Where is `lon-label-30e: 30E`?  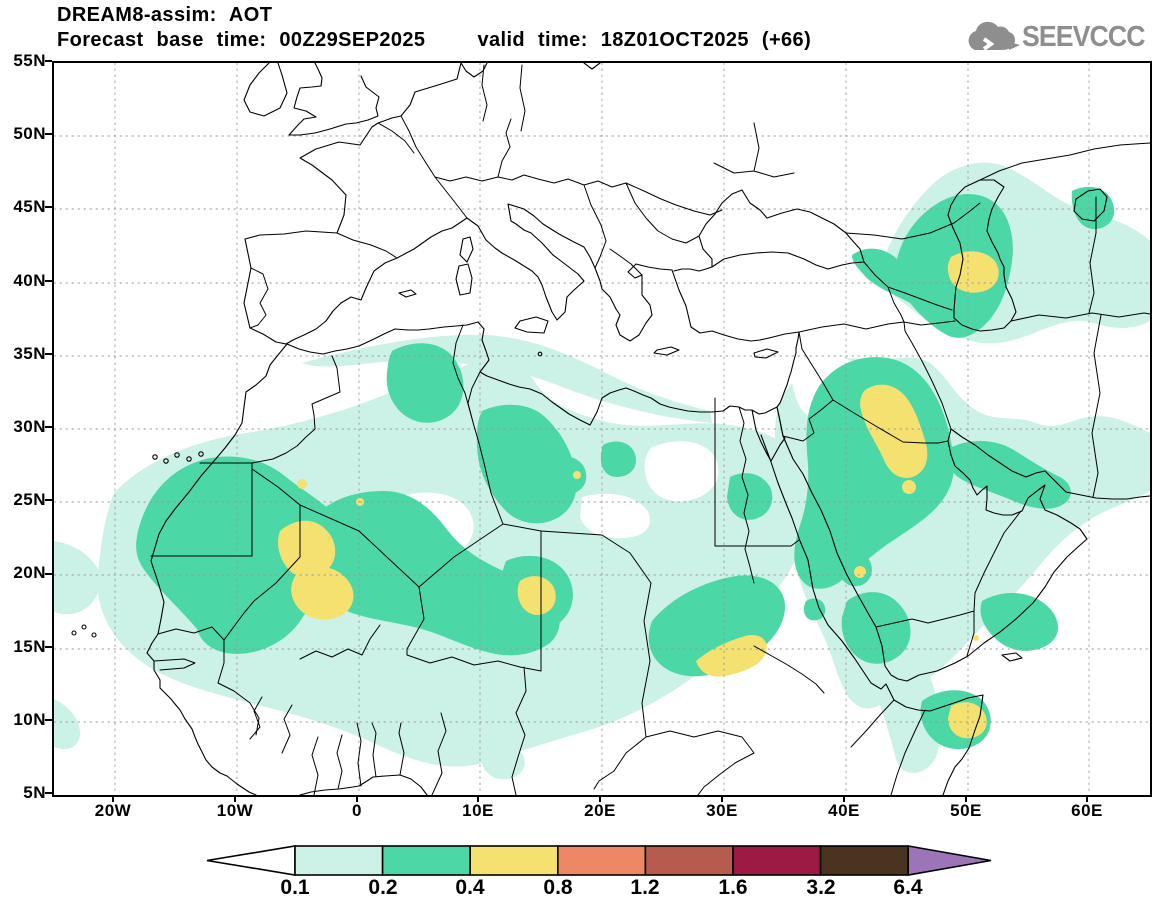
lon-label-30e: 30E is located at coordinates (722, 810).